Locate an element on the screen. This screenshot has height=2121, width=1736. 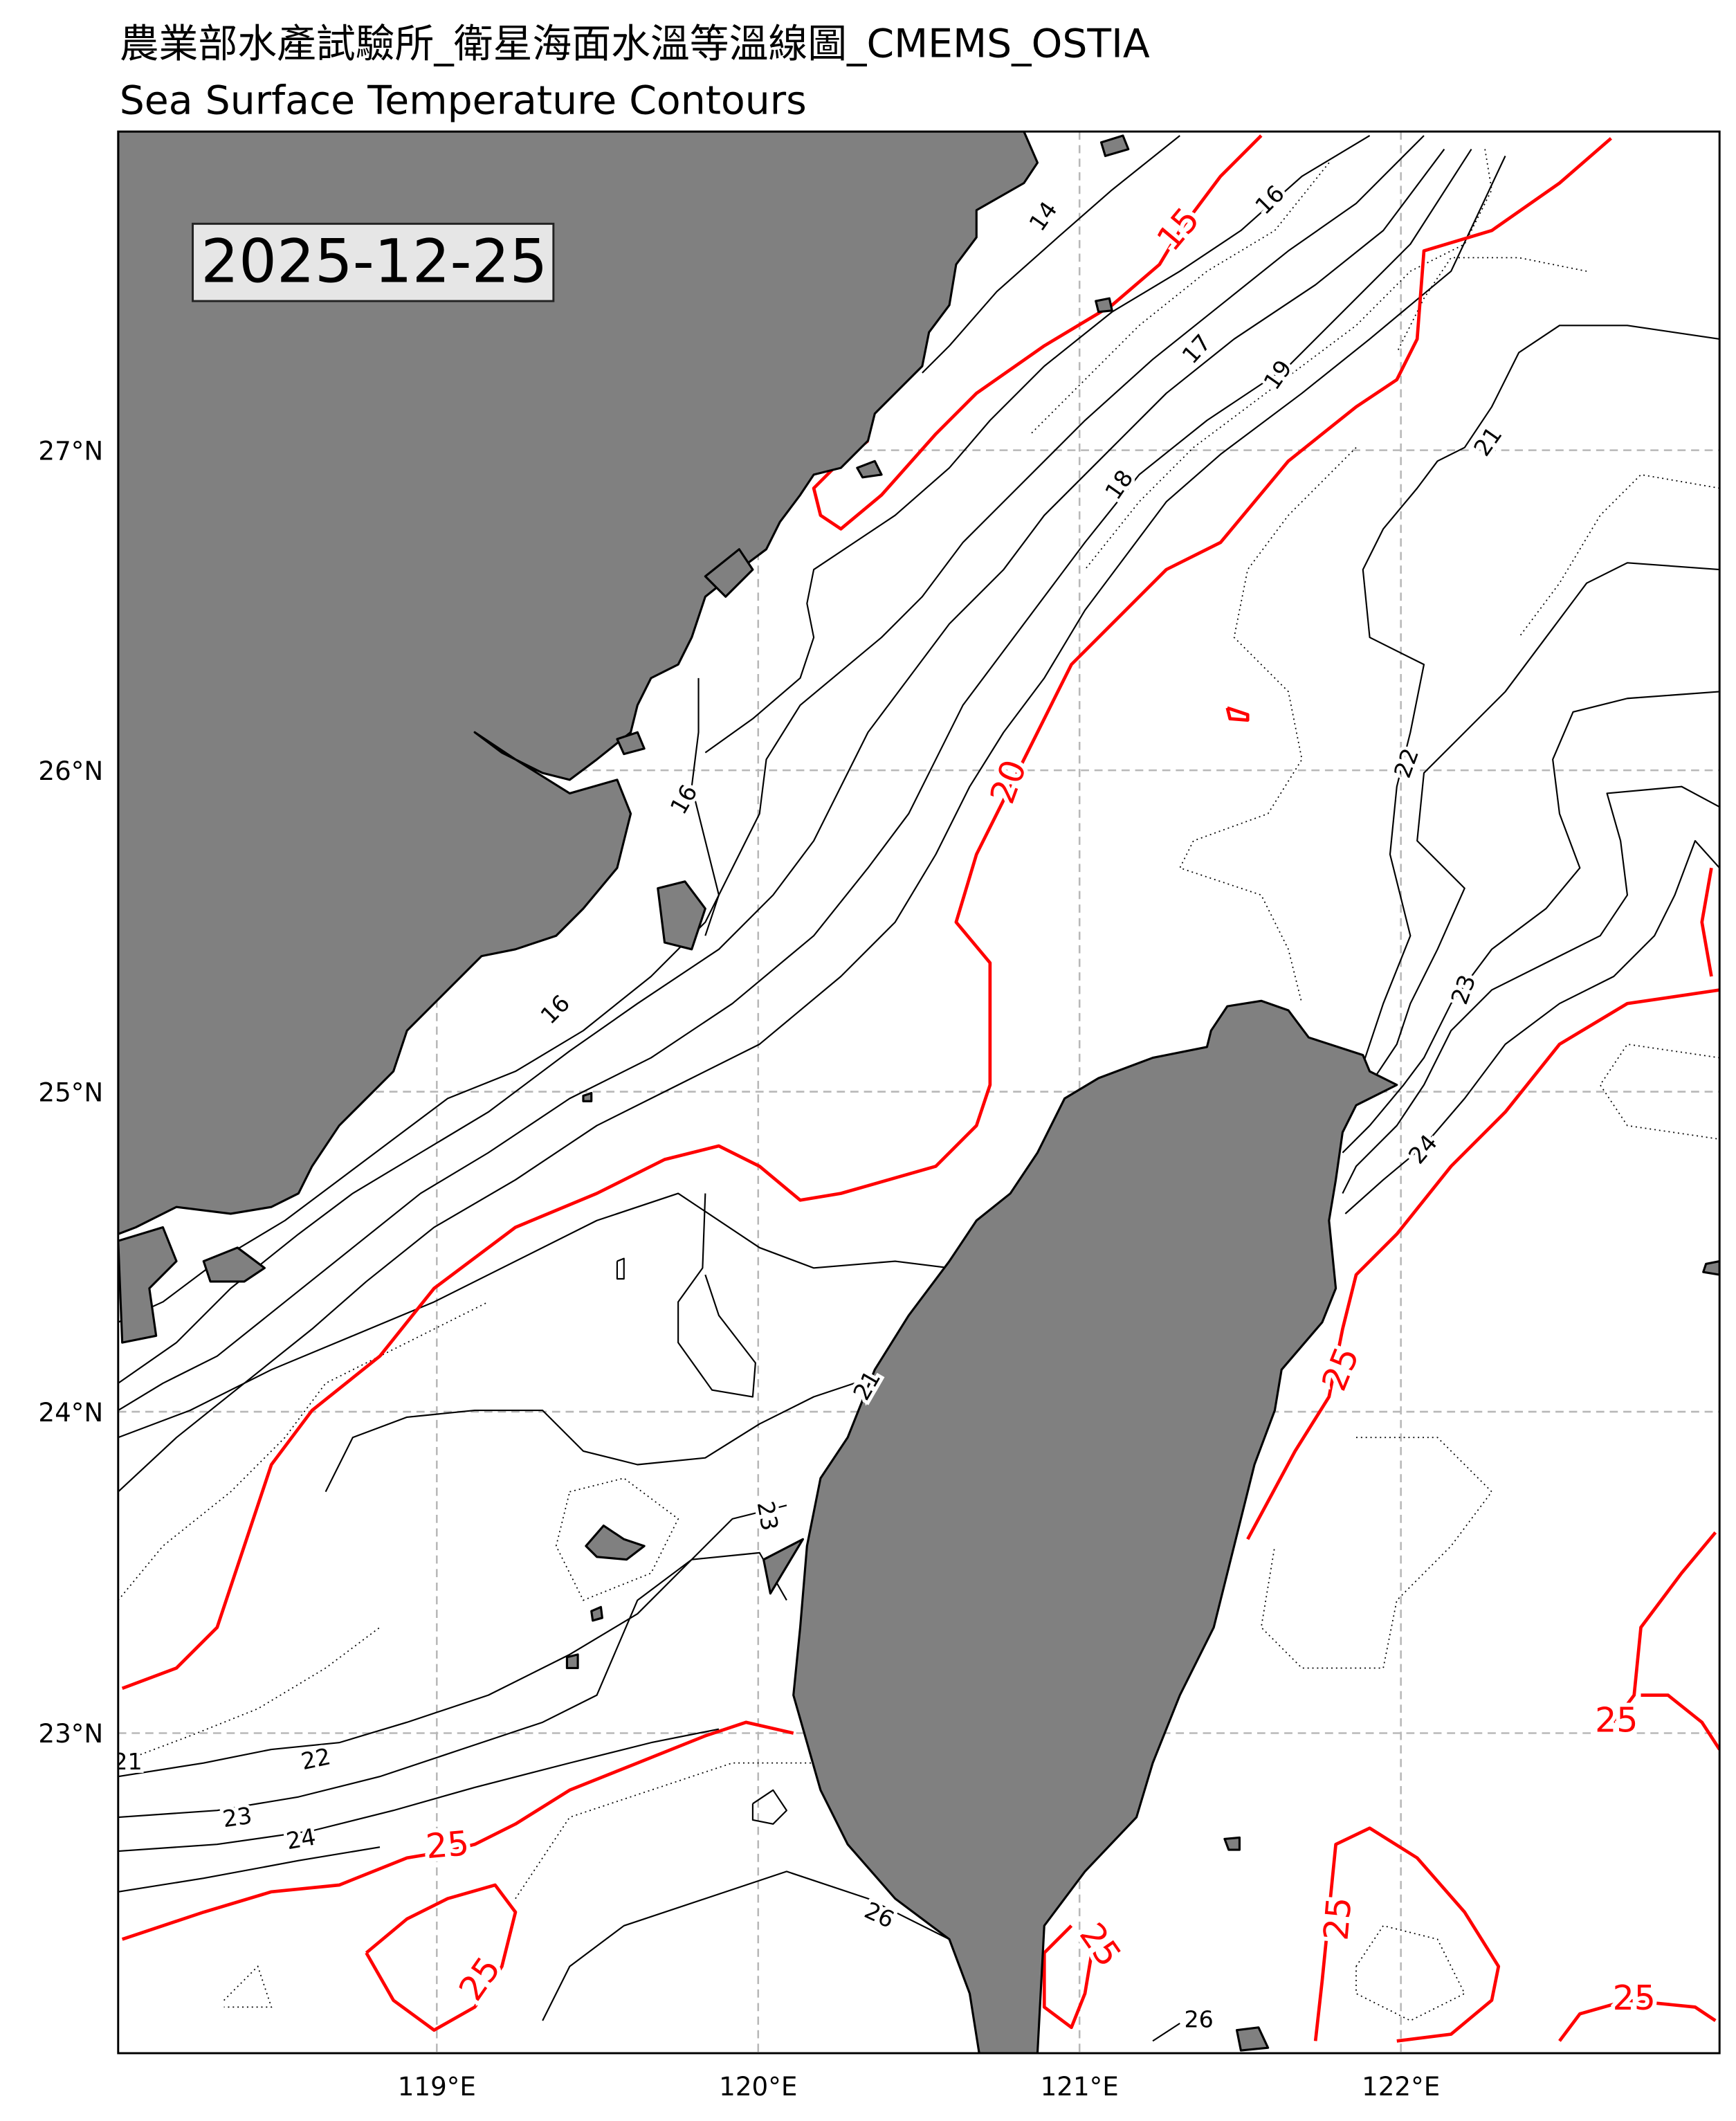
date-label-box: 2025-12-25 is located at coordinates (374, 262).